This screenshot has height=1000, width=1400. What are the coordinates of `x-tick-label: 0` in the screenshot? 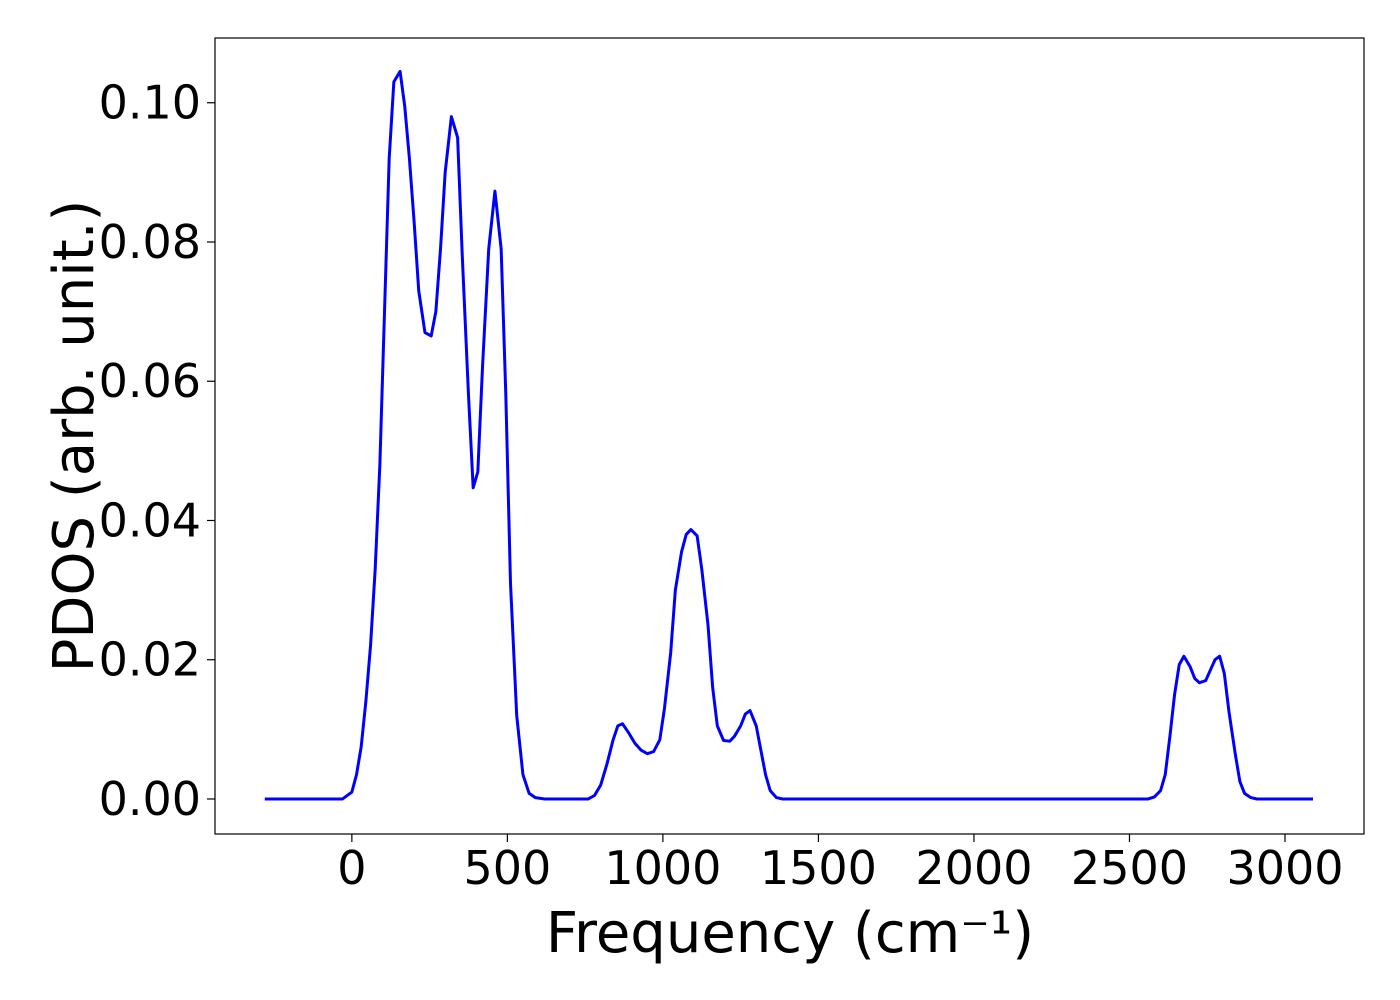 It's located at (351, 868).